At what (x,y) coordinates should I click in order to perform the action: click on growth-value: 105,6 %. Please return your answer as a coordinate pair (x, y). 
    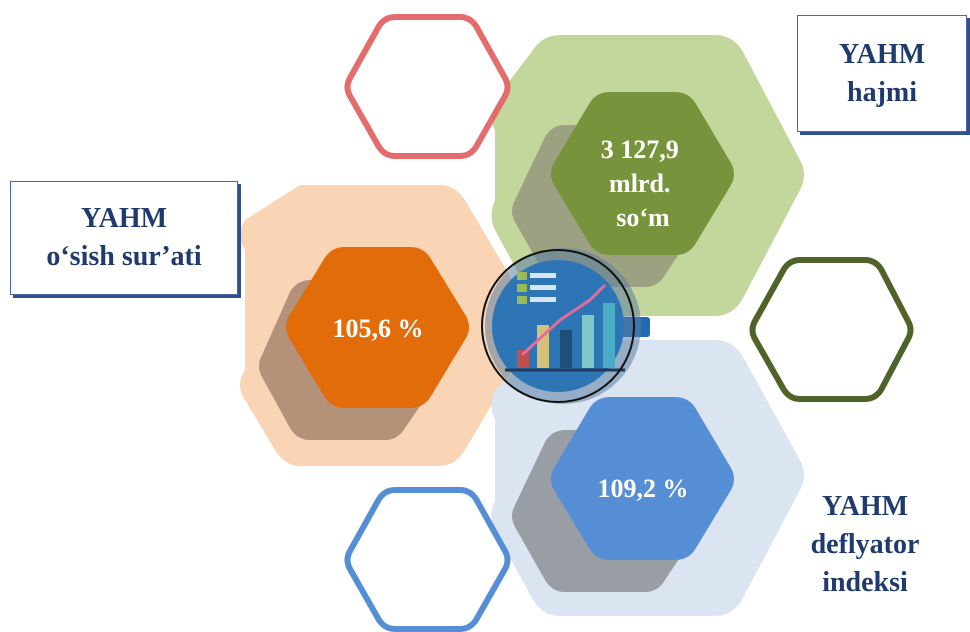
    Looking at the image, I should click on (378, 328).